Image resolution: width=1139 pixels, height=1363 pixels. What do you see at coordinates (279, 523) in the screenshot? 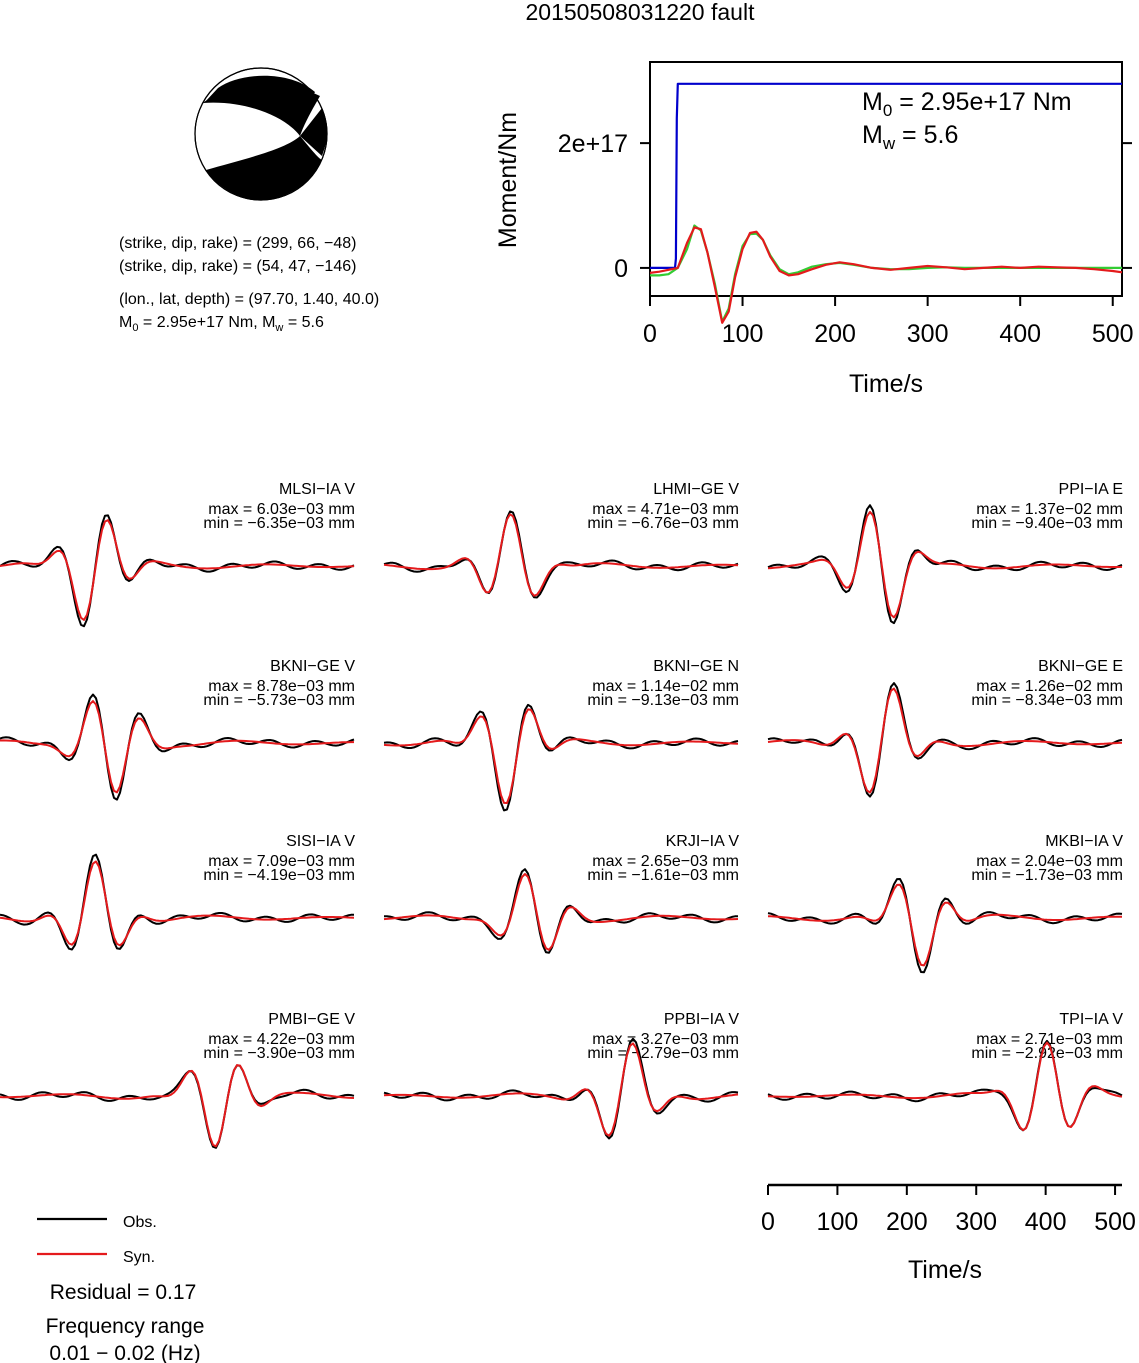
I see `station-min: min = −6.35e−03 mm` at bounding box center [279, 523].